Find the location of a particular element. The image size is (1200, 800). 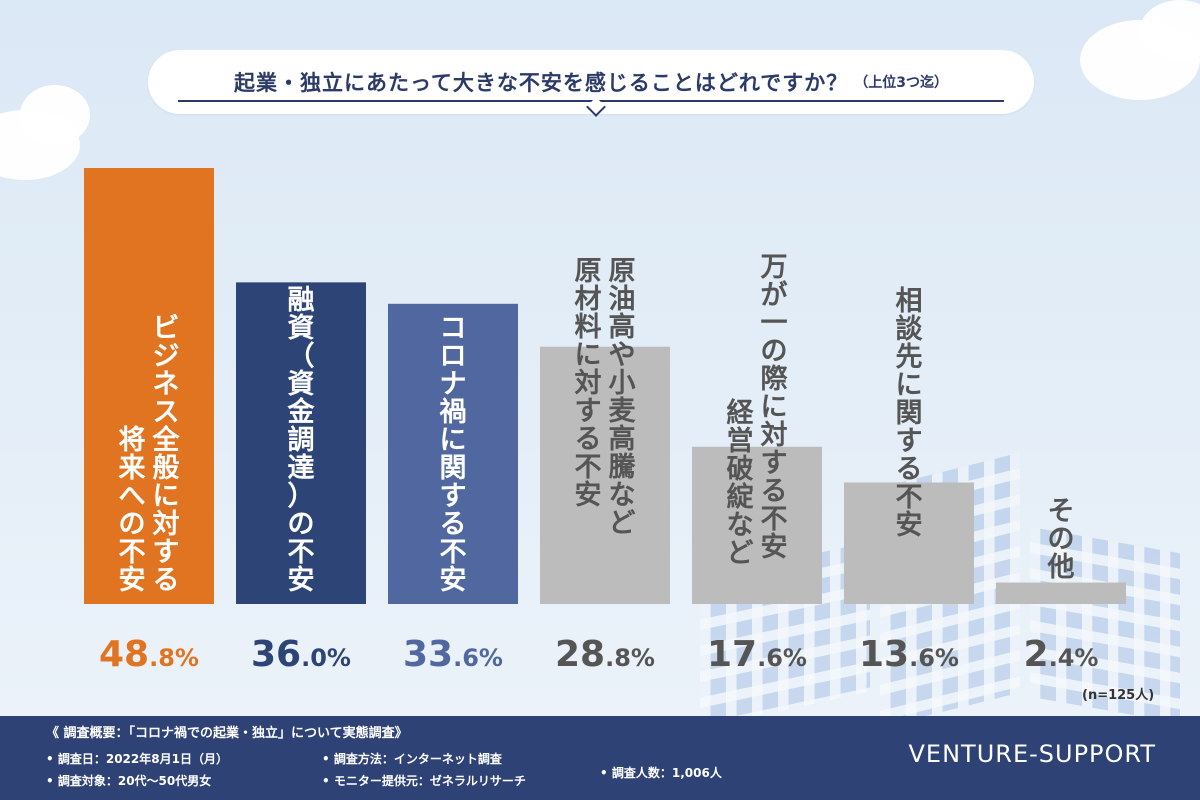

bar-label-1: 将来への不安 is located at coordinates (132, 510).